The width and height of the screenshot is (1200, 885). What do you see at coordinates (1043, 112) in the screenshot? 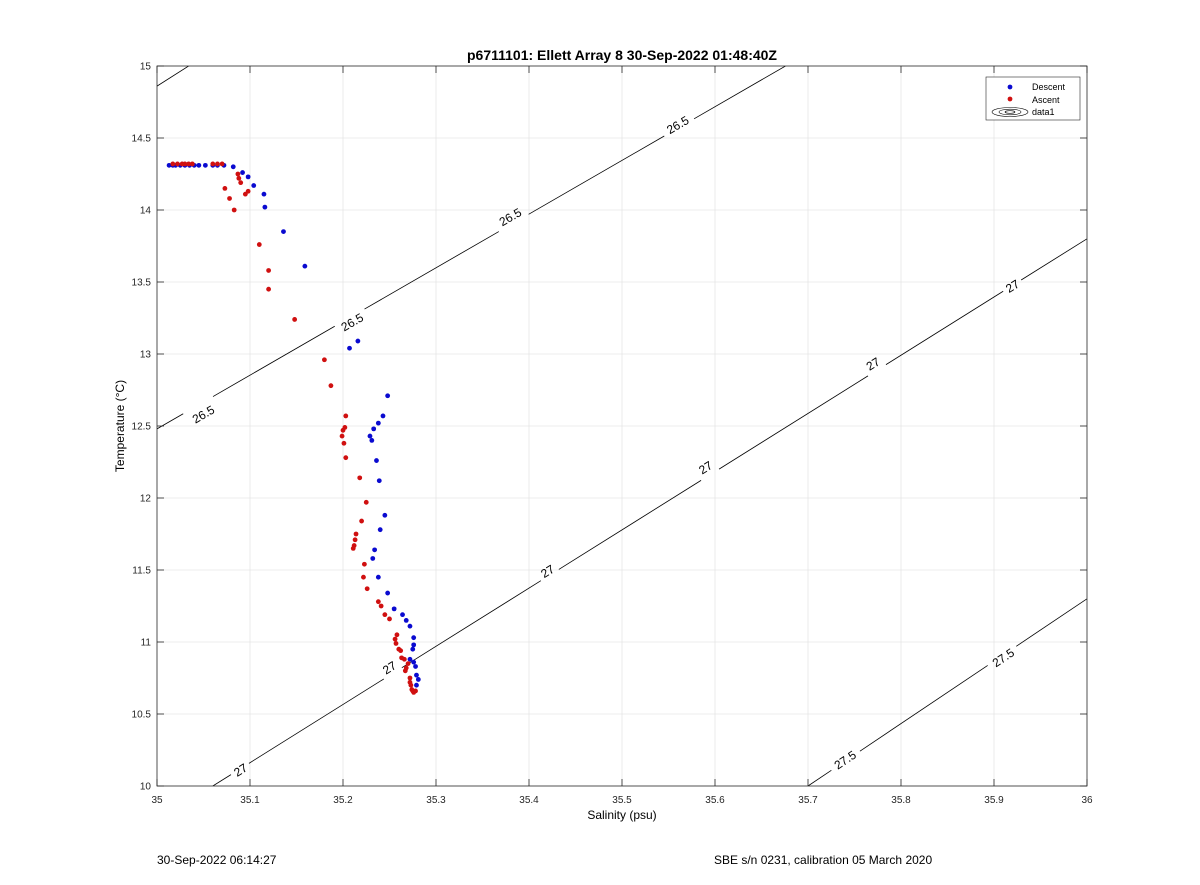
I see `legend-data1-label: data1` at bounding box center [1043, 112].